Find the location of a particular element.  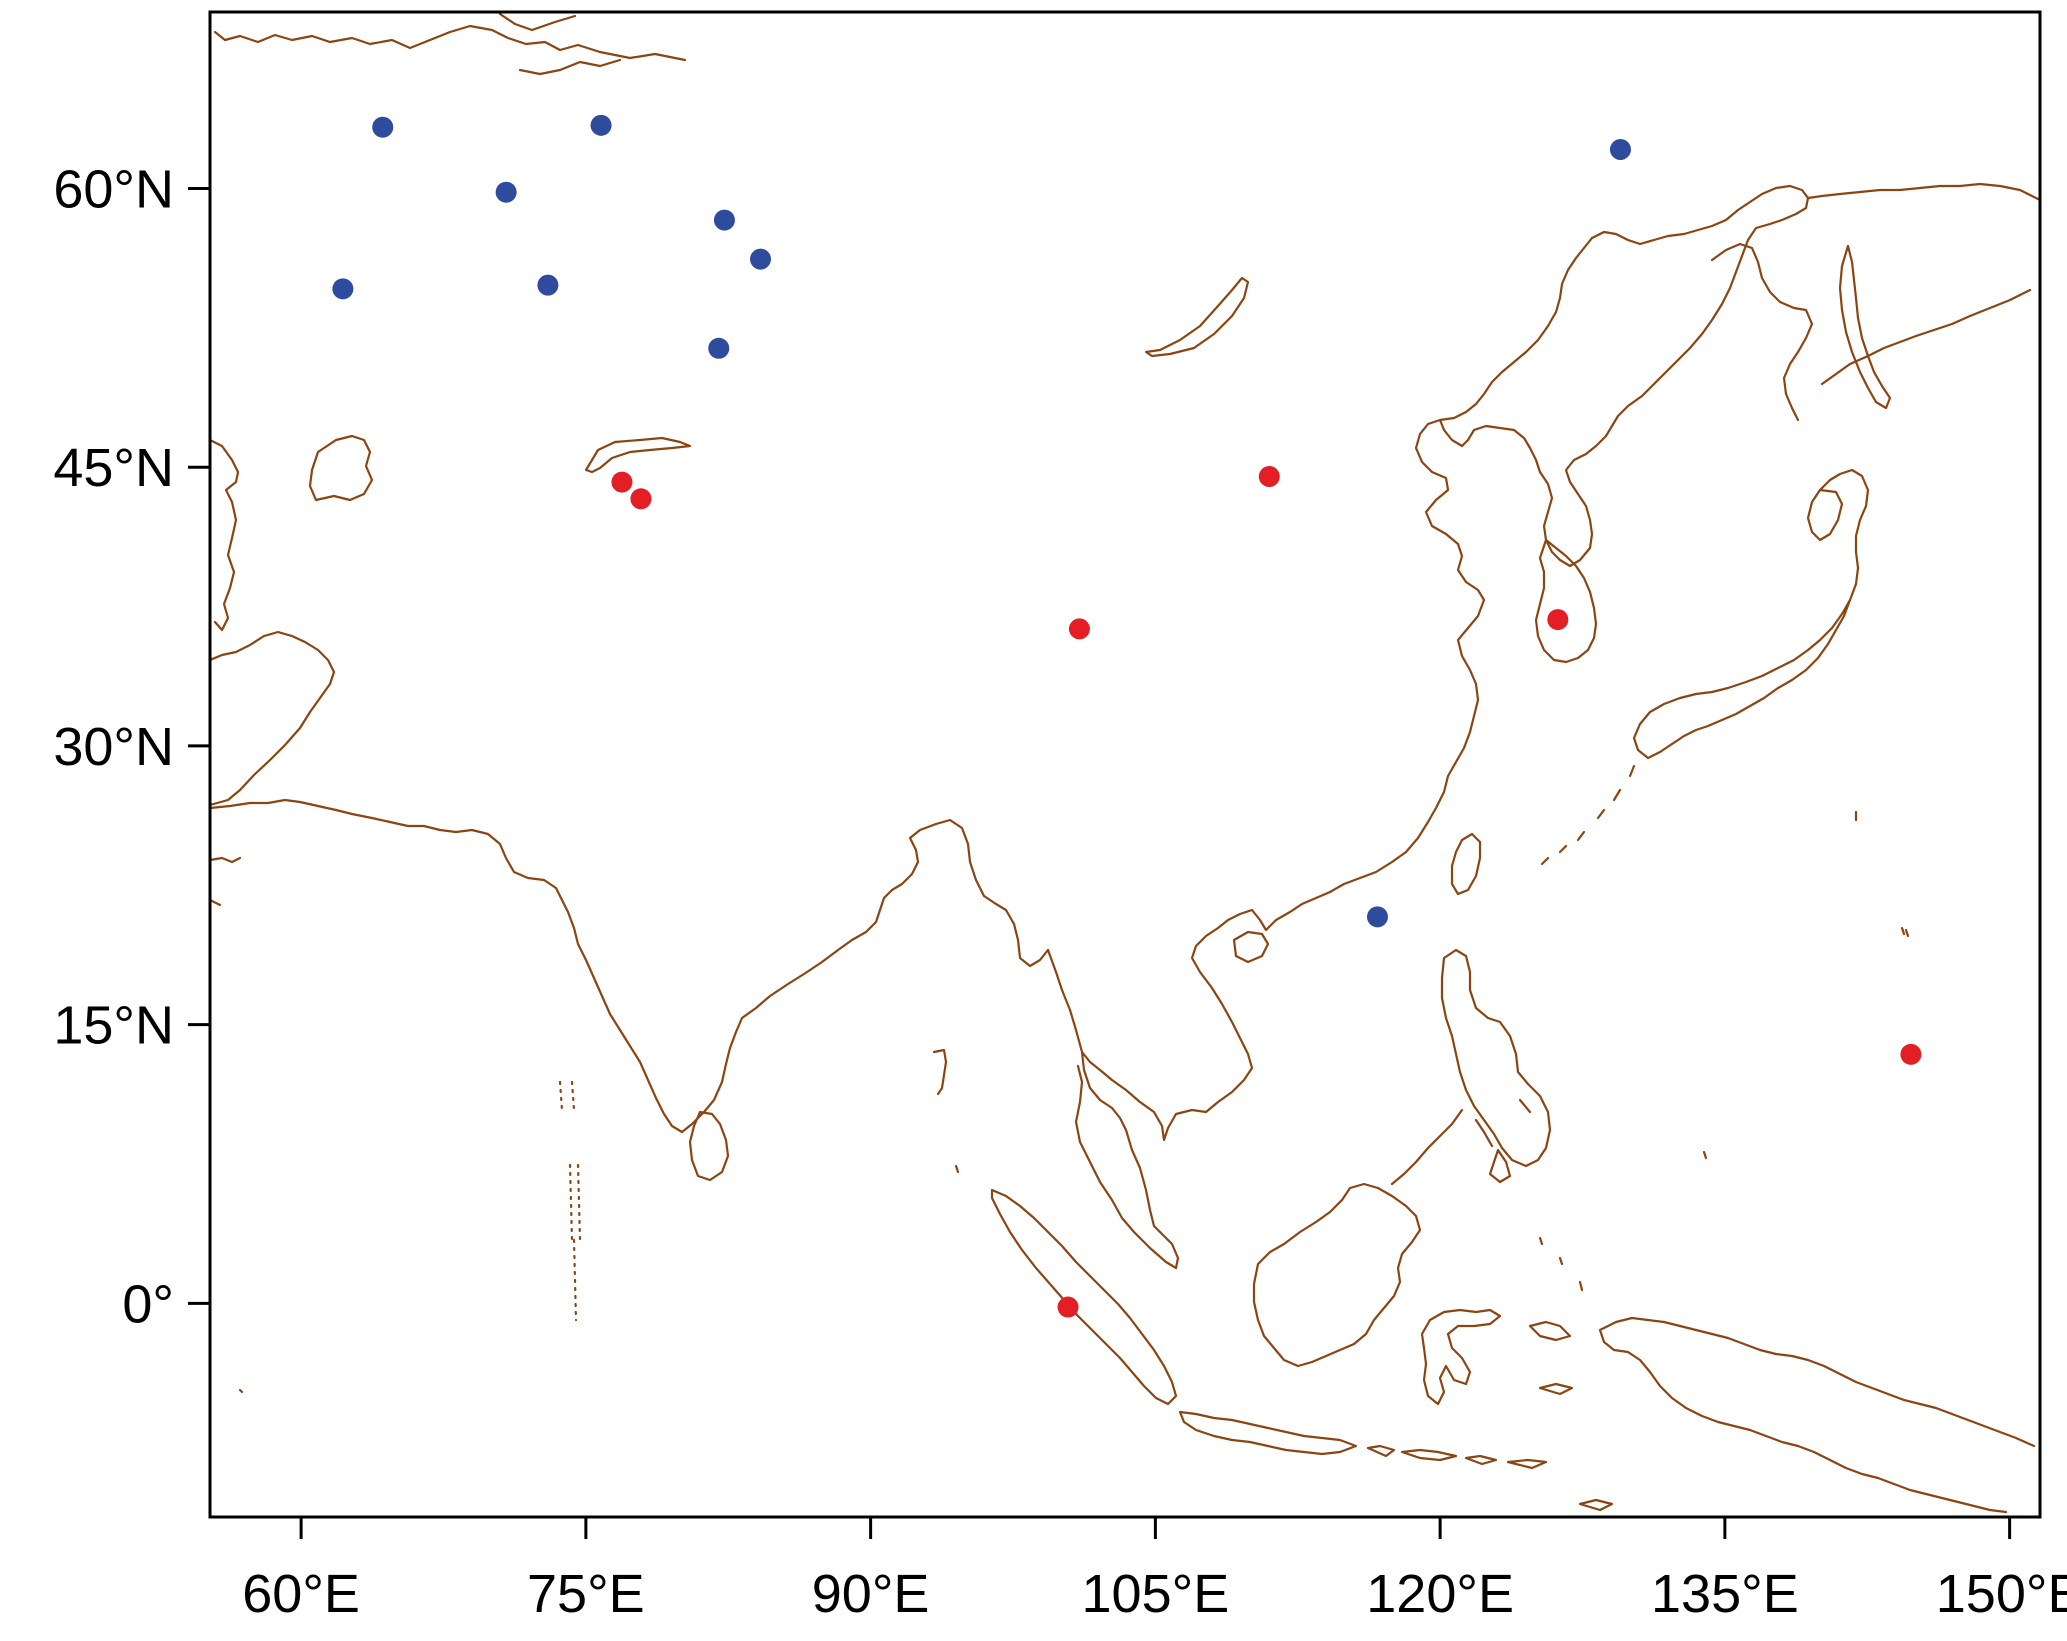

middle-east-coast is located at coordinates (273, 768).